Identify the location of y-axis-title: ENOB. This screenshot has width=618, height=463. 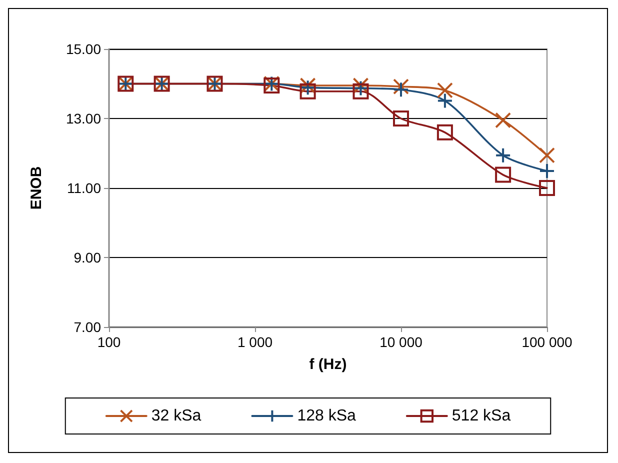
(36, 188).